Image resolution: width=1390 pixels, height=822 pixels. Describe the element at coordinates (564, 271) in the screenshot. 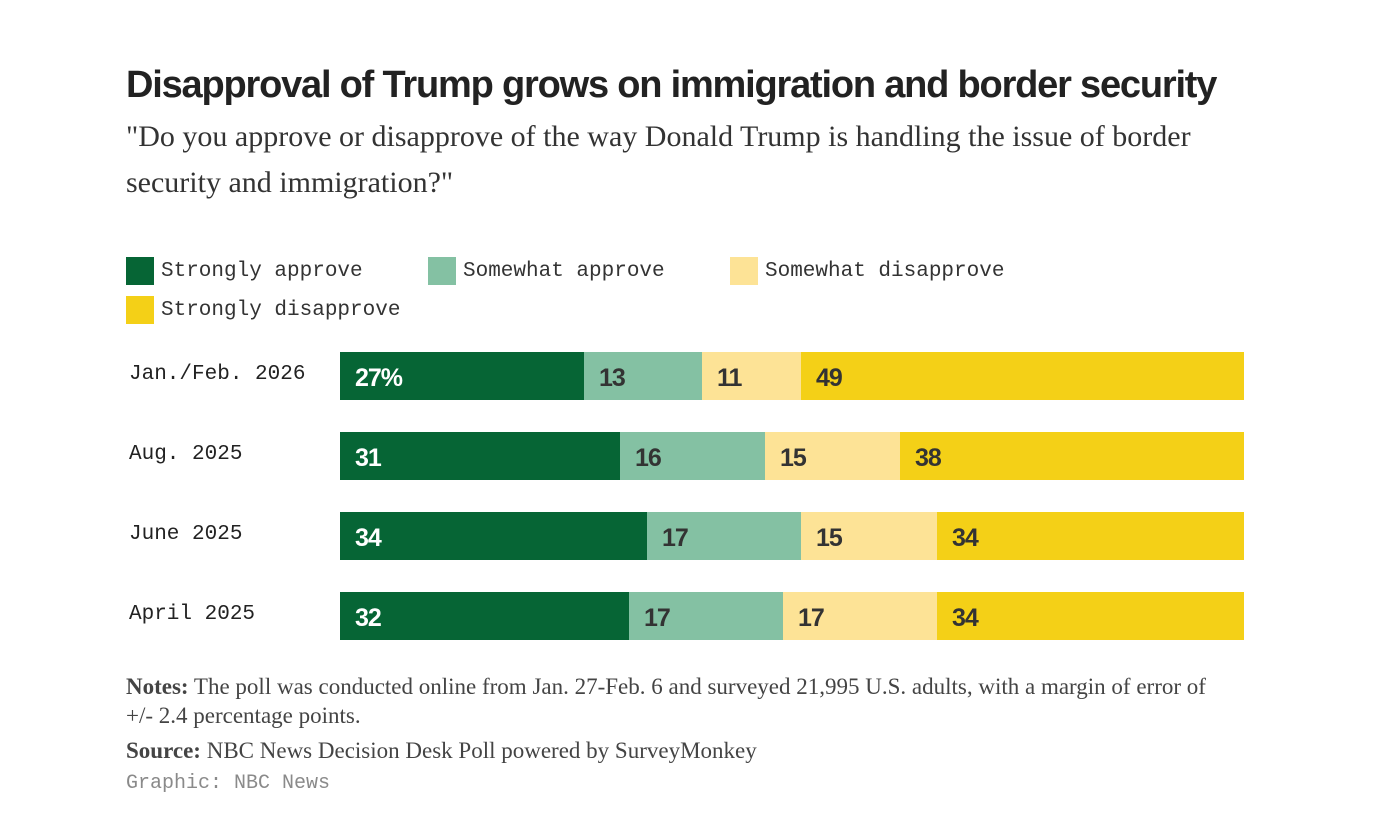

I see `legend-label: Somewhat approve` at that location.